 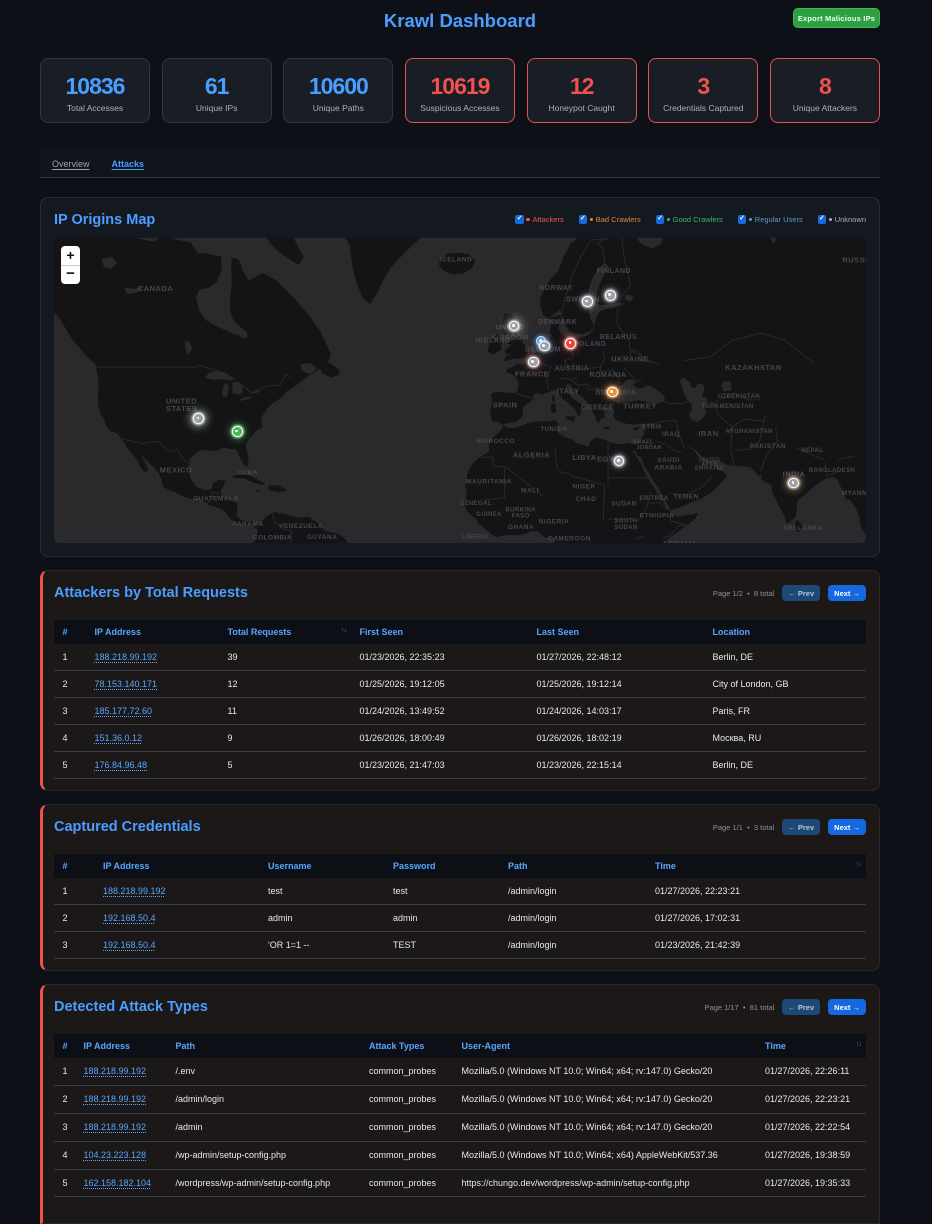 I want to click on svg-text: TURKEY, so click(x=640, y=406).